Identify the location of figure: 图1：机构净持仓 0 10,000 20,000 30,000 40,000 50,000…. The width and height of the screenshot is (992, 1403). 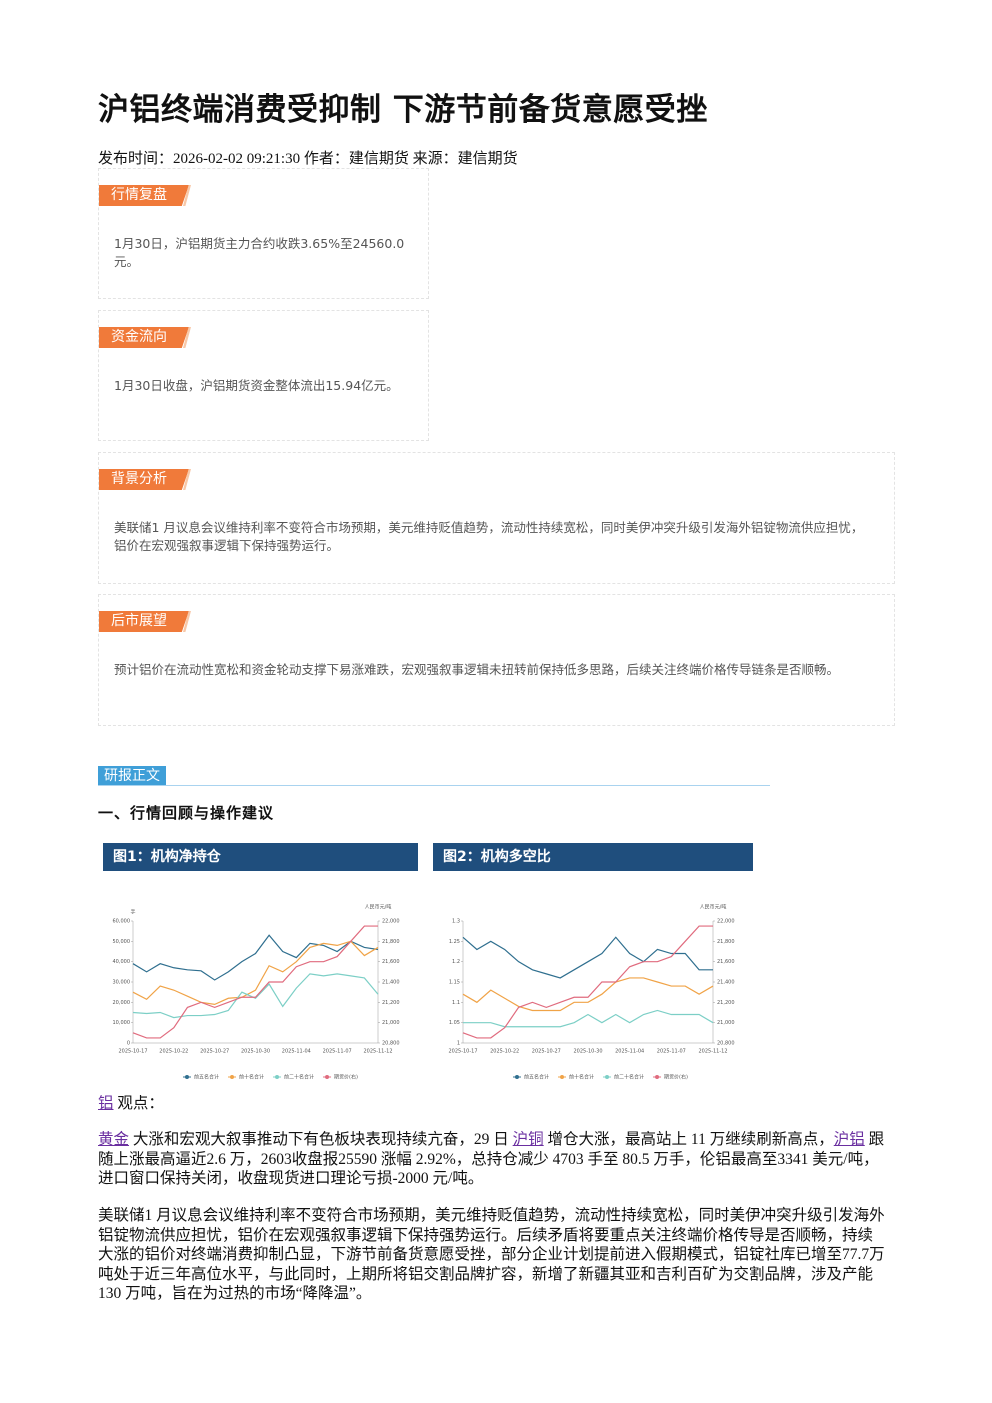
(260, 968).